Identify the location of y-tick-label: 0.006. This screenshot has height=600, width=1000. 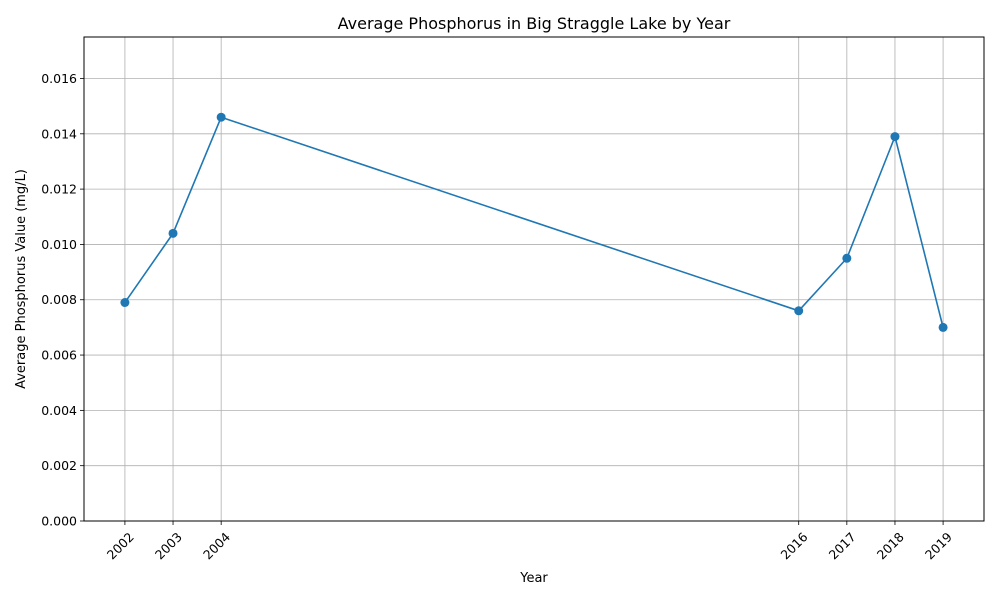
(59, 355).